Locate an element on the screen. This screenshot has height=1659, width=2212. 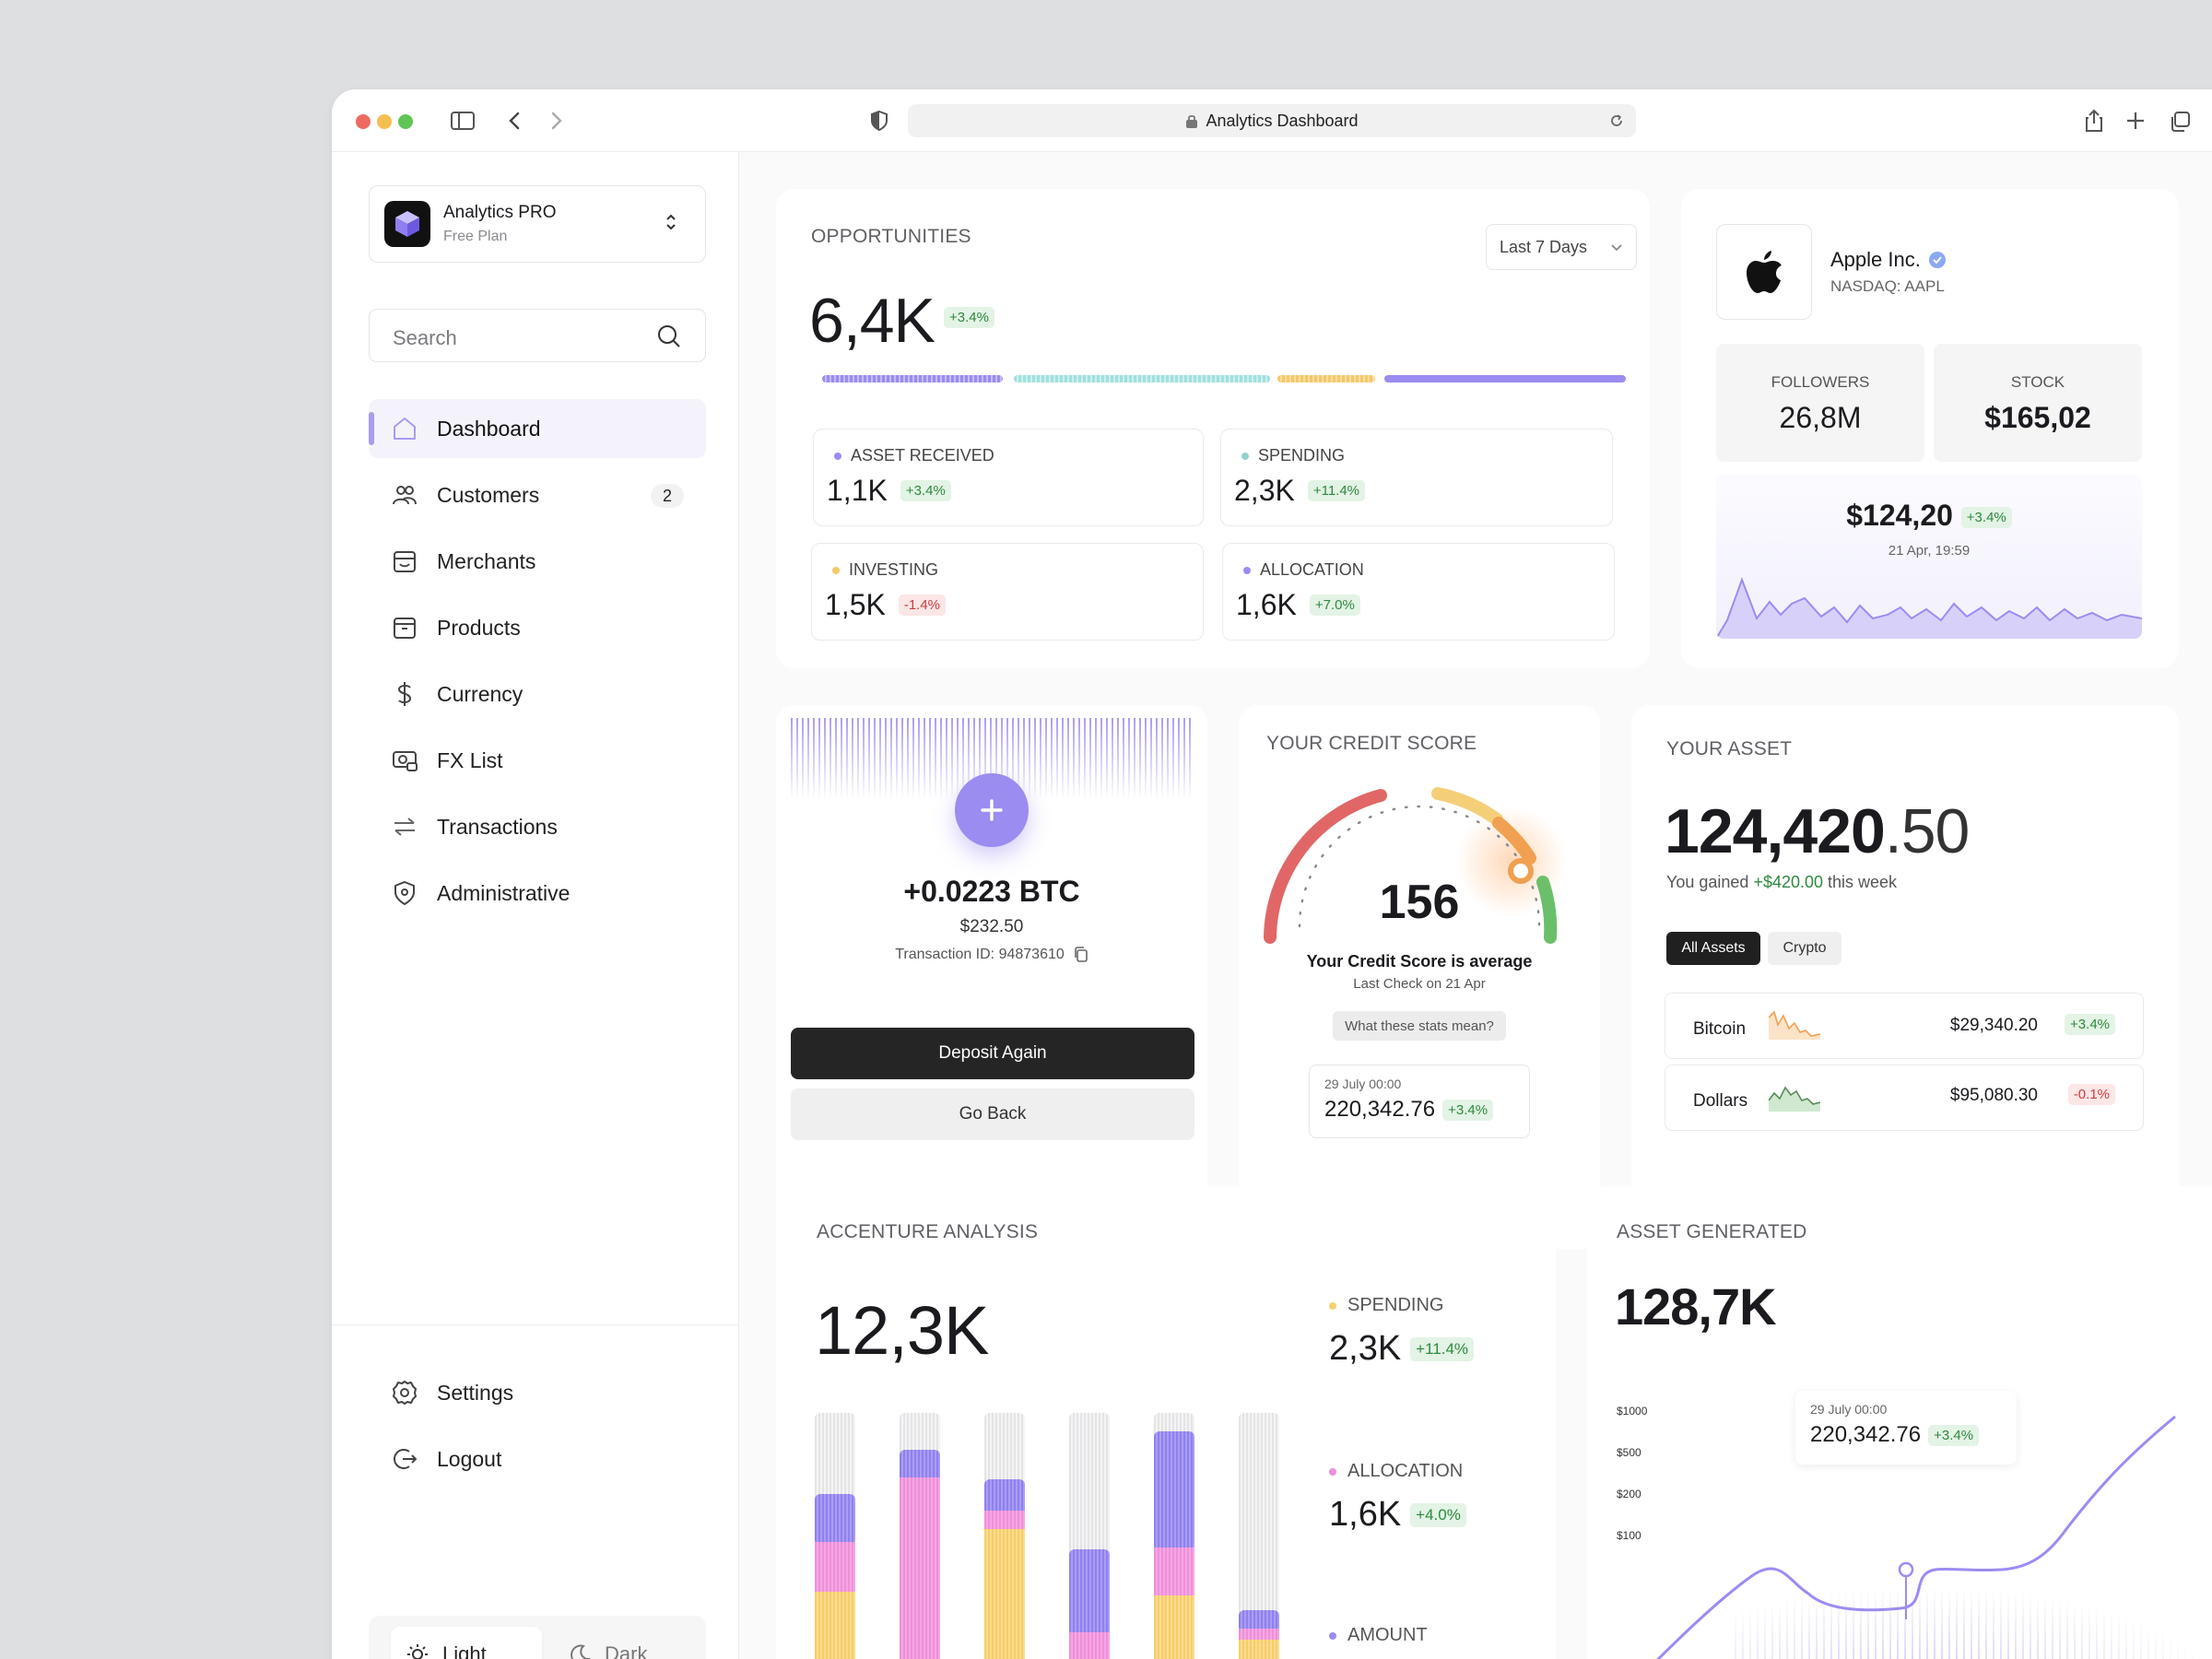
gauge-yellow-arc is located at coordinates (1467, 806).